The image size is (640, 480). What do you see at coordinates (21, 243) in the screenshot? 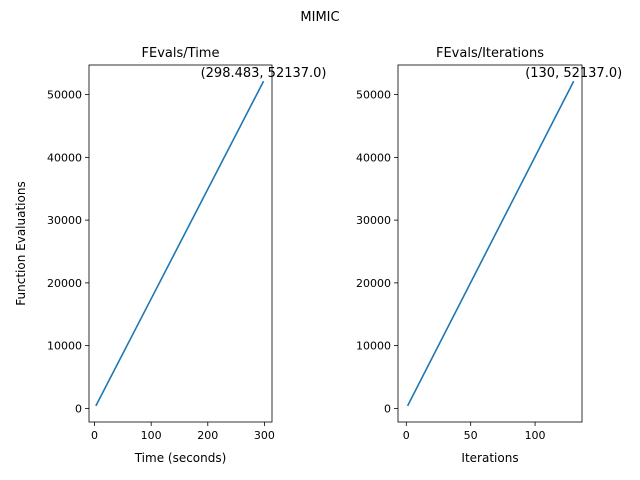
I see `y-axis-label: Function Evaluations` at bounding box center [21, 243].